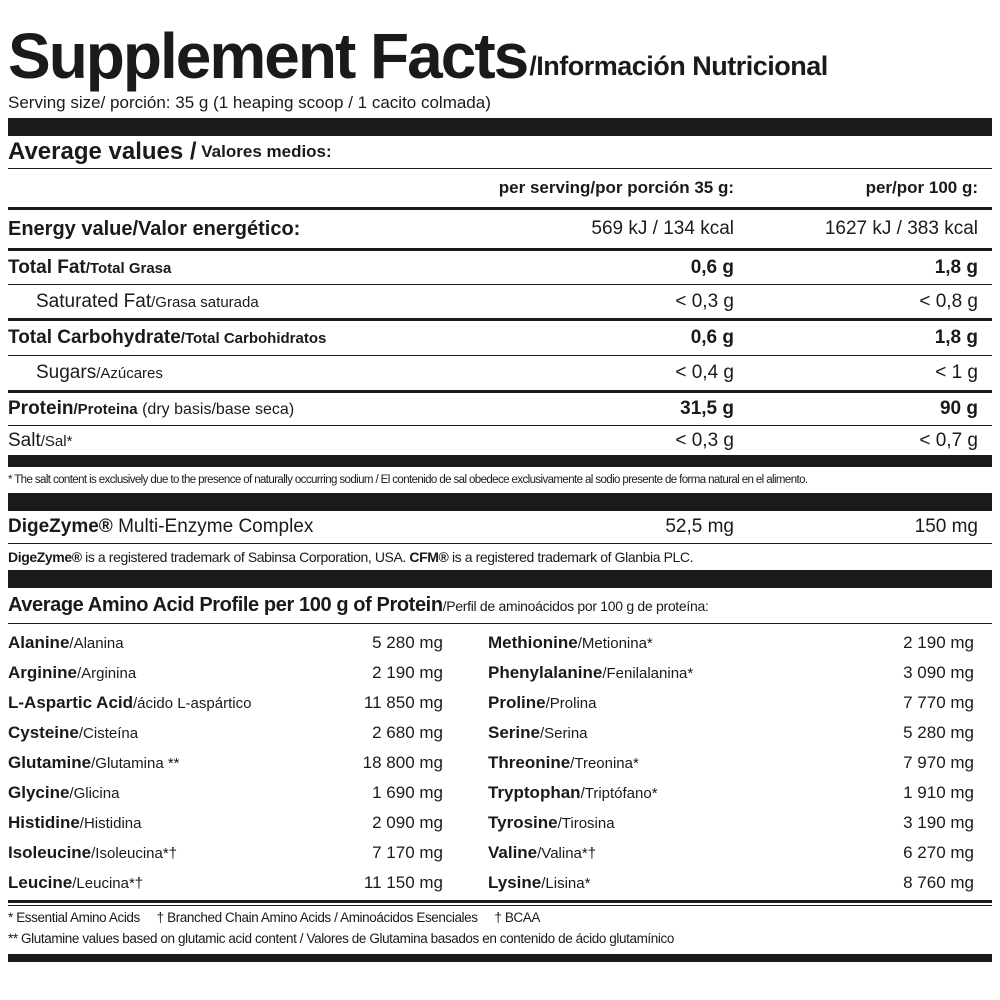  I want to click on amino-row: Leucine/Leucina*† 11 150 mg, so click(248, 883).